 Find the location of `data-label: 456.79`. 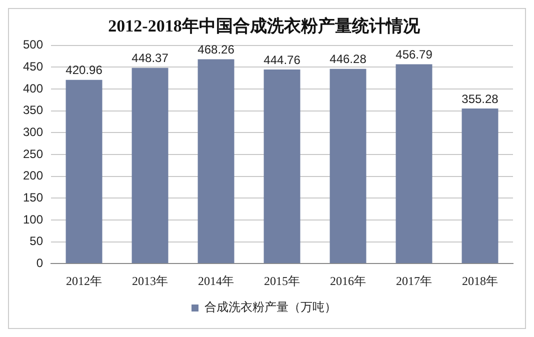

data-label: 456.79 is located at coordinates (414, 55).